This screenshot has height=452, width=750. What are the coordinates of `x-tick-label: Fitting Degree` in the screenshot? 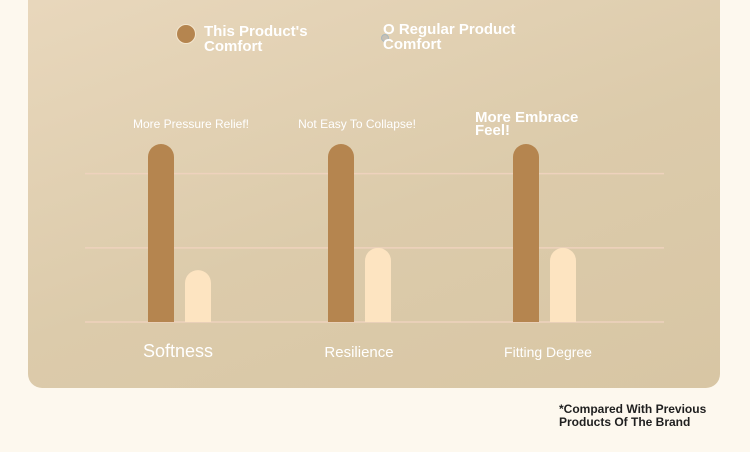 It's located at (548, 352).